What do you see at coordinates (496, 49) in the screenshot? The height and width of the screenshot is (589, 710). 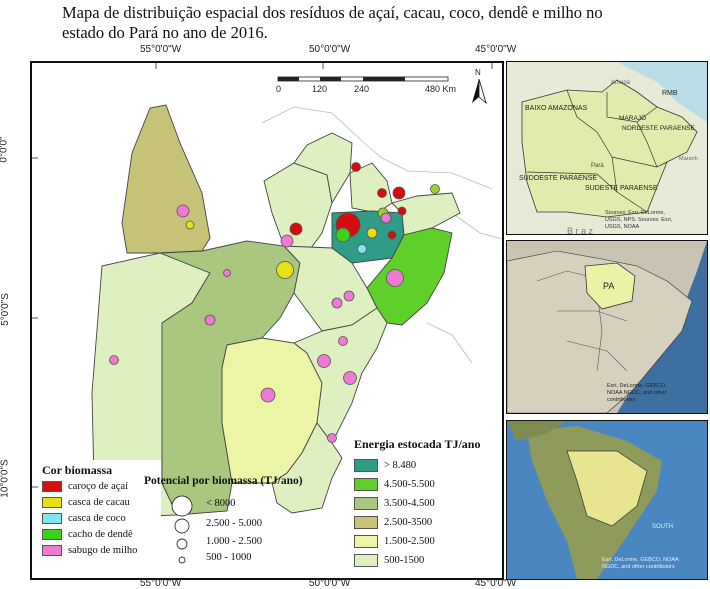 I see `coord-top-45w: 45°0'0"W` at bounding box center [496, 49].